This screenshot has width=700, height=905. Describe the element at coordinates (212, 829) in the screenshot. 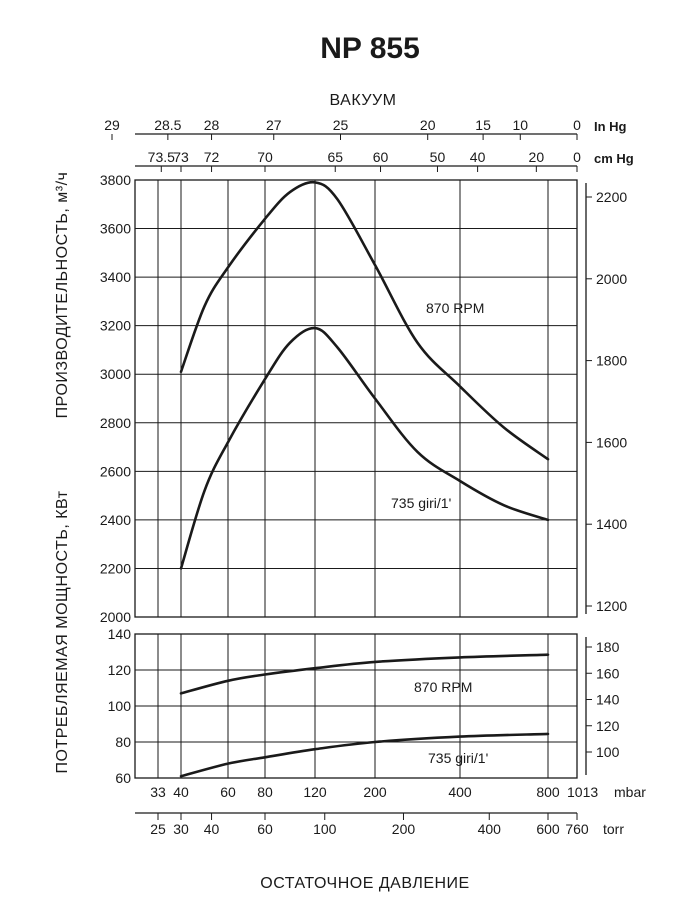

I see `x-torr-tick-label: 40` at that location.